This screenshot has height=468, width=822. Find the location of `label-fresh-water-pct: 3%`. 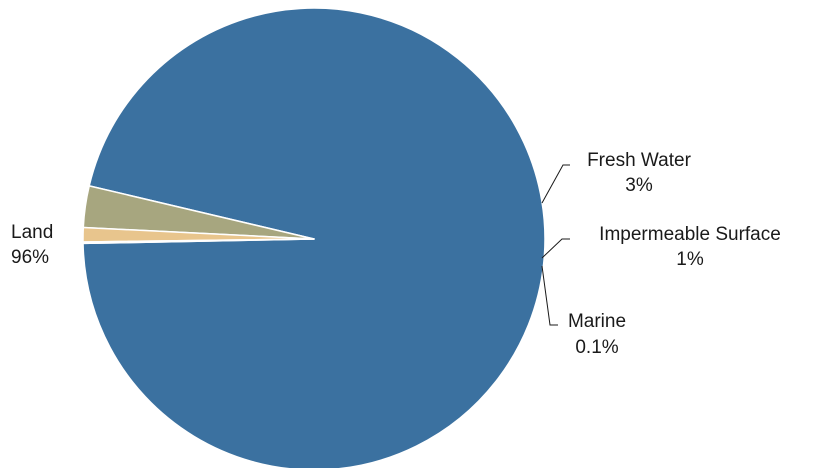

label-fresh-water-pct: 3% is located at coordinates (639, 185).